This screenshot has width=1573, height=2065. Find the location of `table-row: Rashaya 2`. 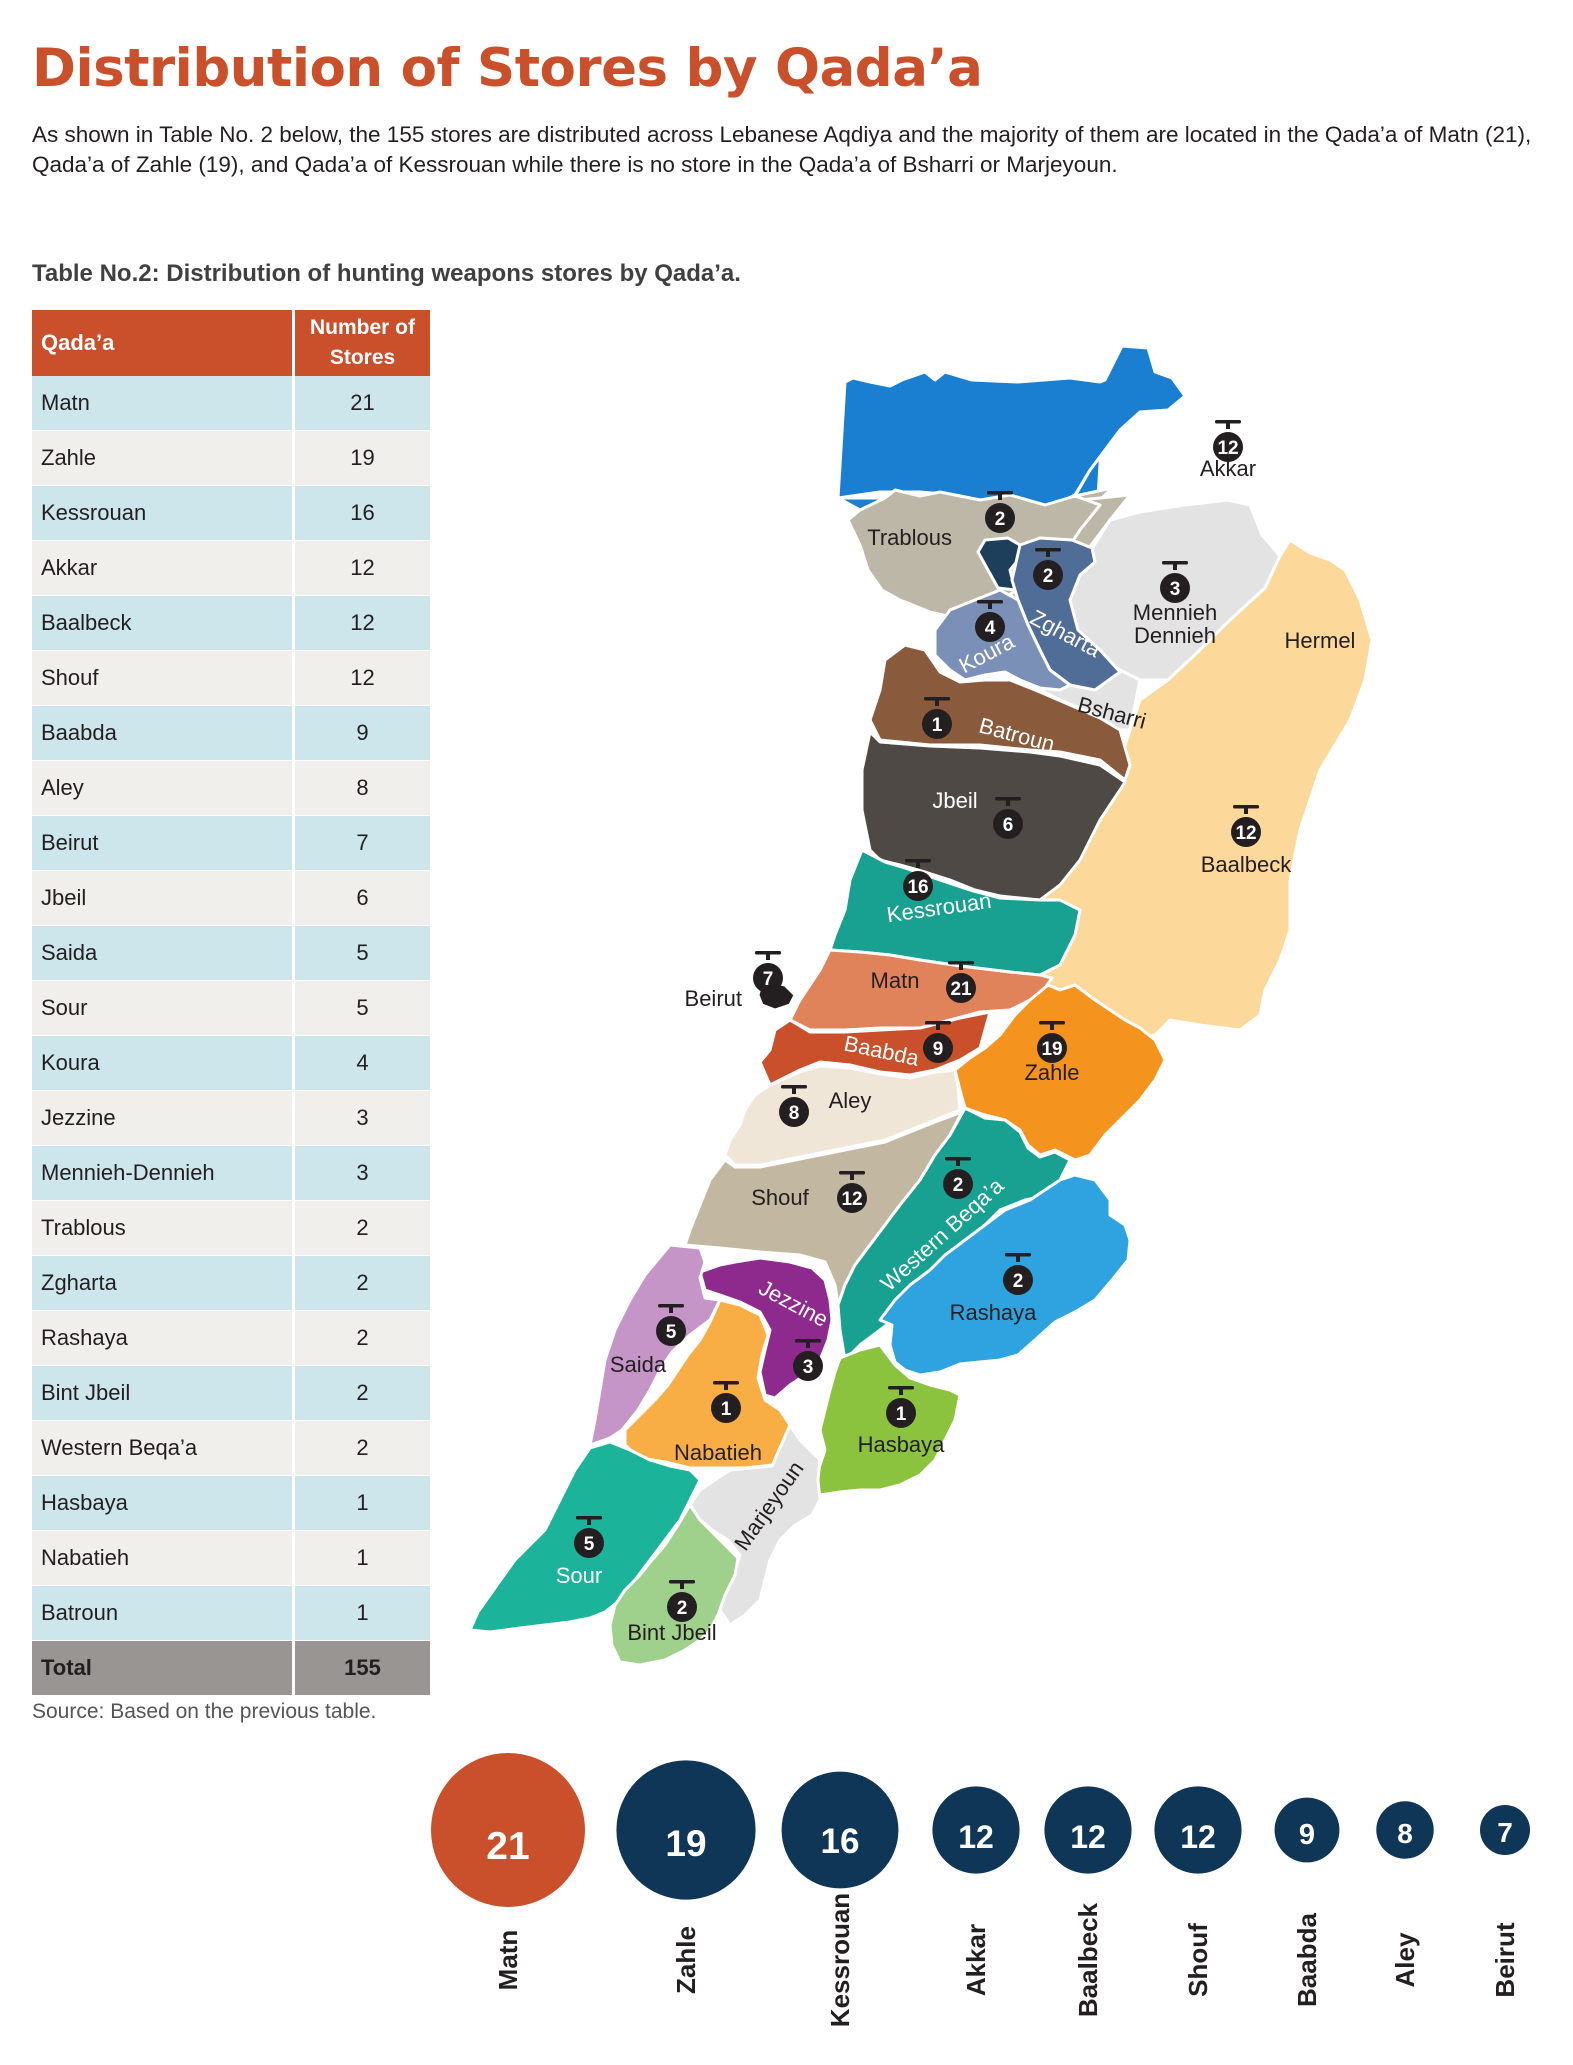

table-row: Rashaya 2 is located at coordinates (231, 1338).